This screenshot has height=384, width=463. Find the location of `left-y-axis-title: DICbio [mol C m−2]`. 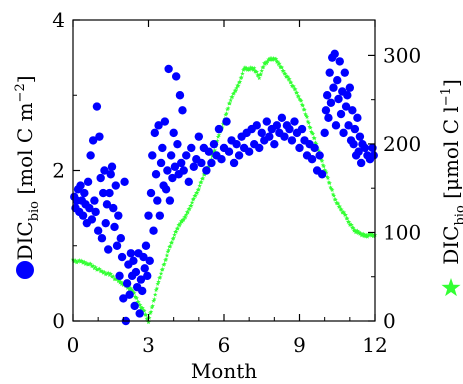

left-y-axis-title: DICbio [mol C m−2] is located at coordinates (27, 167).